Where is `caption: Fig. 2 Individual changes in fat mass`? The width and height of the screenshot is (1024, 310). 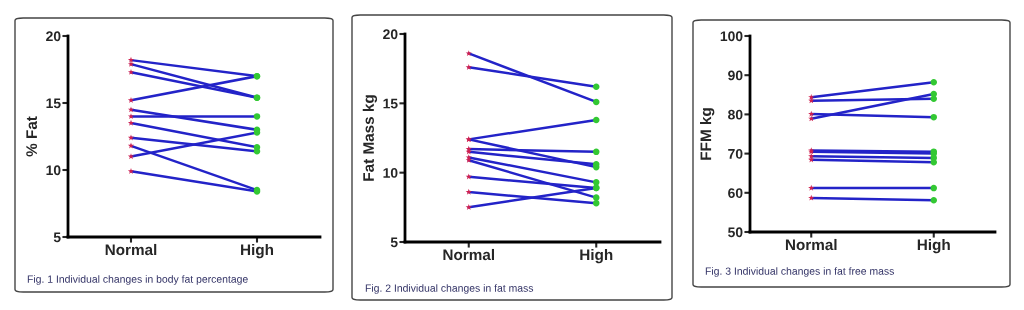 caption: Fig. 2 Individual changes in fat mass is located at coordinates (449, 289).